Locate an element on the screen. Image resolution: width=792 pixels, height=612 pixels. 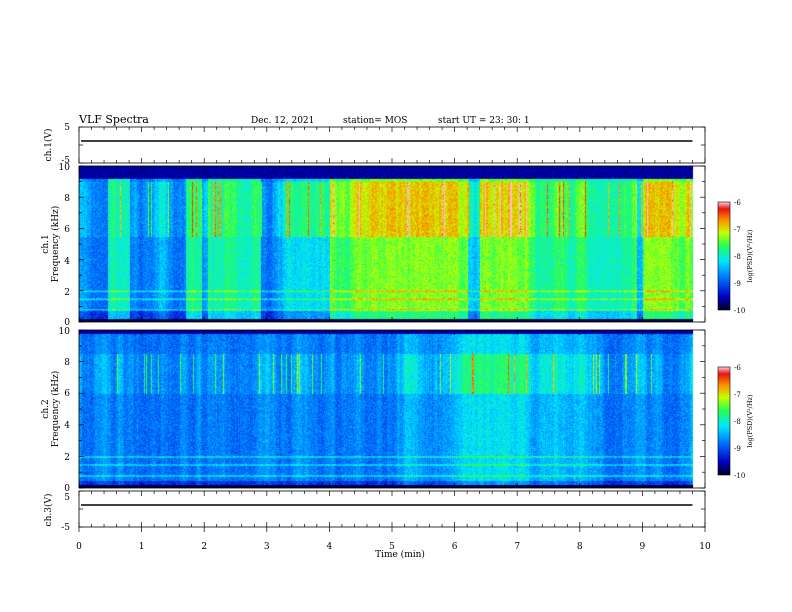
ch1-wave-ylabel: ch.1(V) is located at coordinates (48, 145).